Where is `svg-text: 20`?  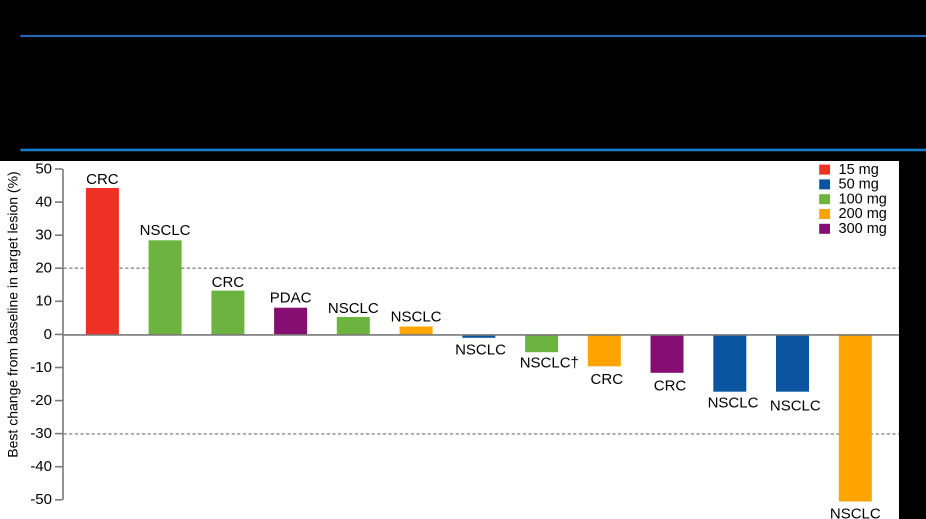
svg-text: 20 is located at coordinates (43, 268).